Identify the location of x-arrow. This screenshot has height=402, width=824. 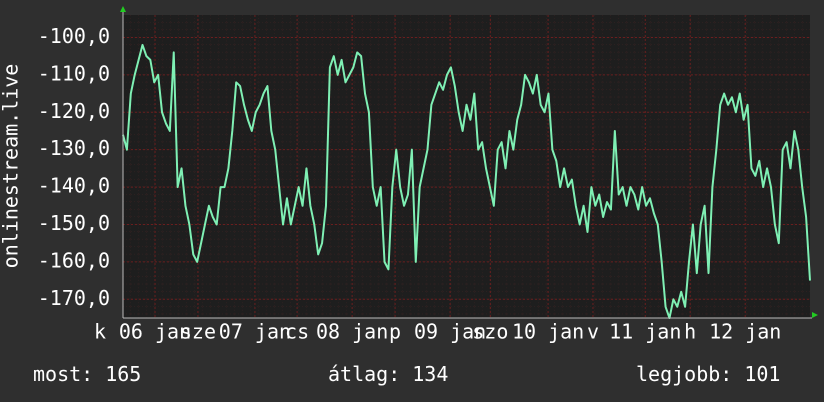
(815, 315).